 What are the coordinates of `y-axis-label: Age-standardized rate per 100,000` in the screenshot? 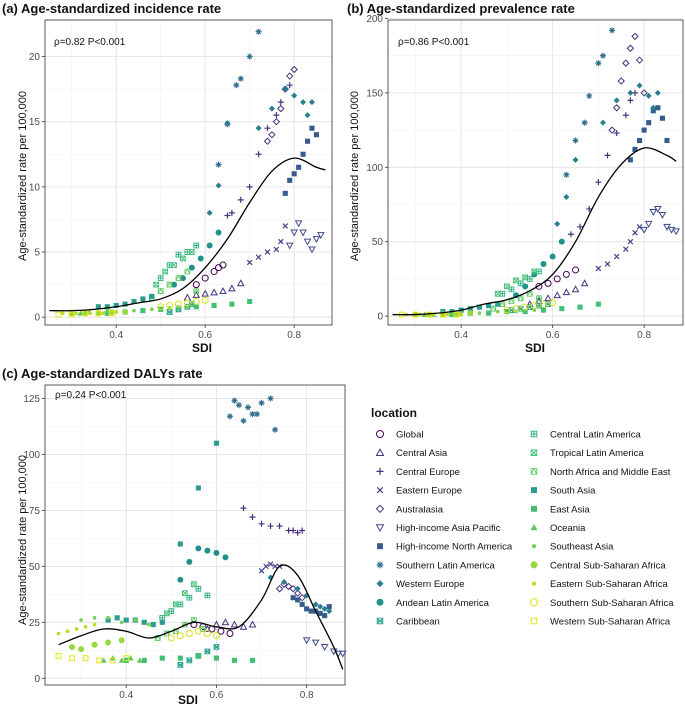 It's located at (23, 540).